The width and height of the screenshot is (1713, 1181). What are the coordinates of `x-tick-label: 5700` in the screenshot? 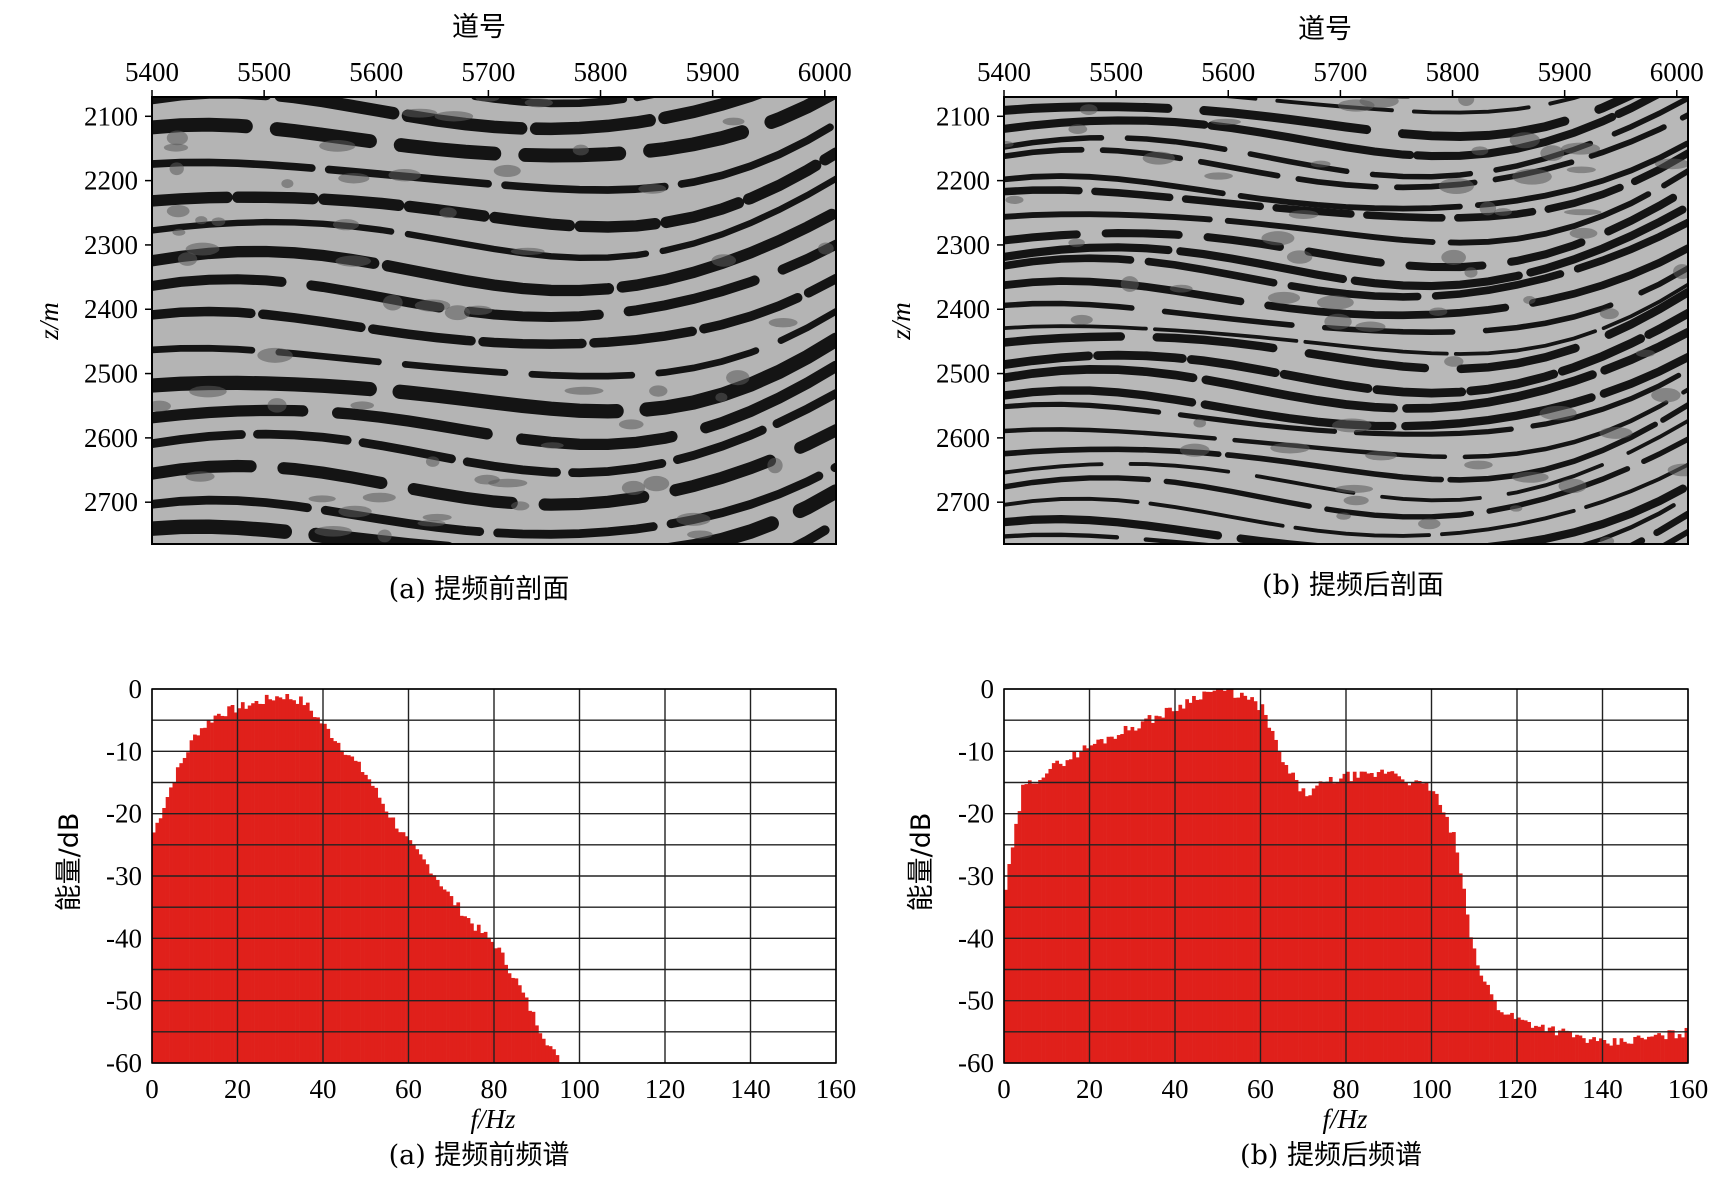 It's located at (1340, 72).